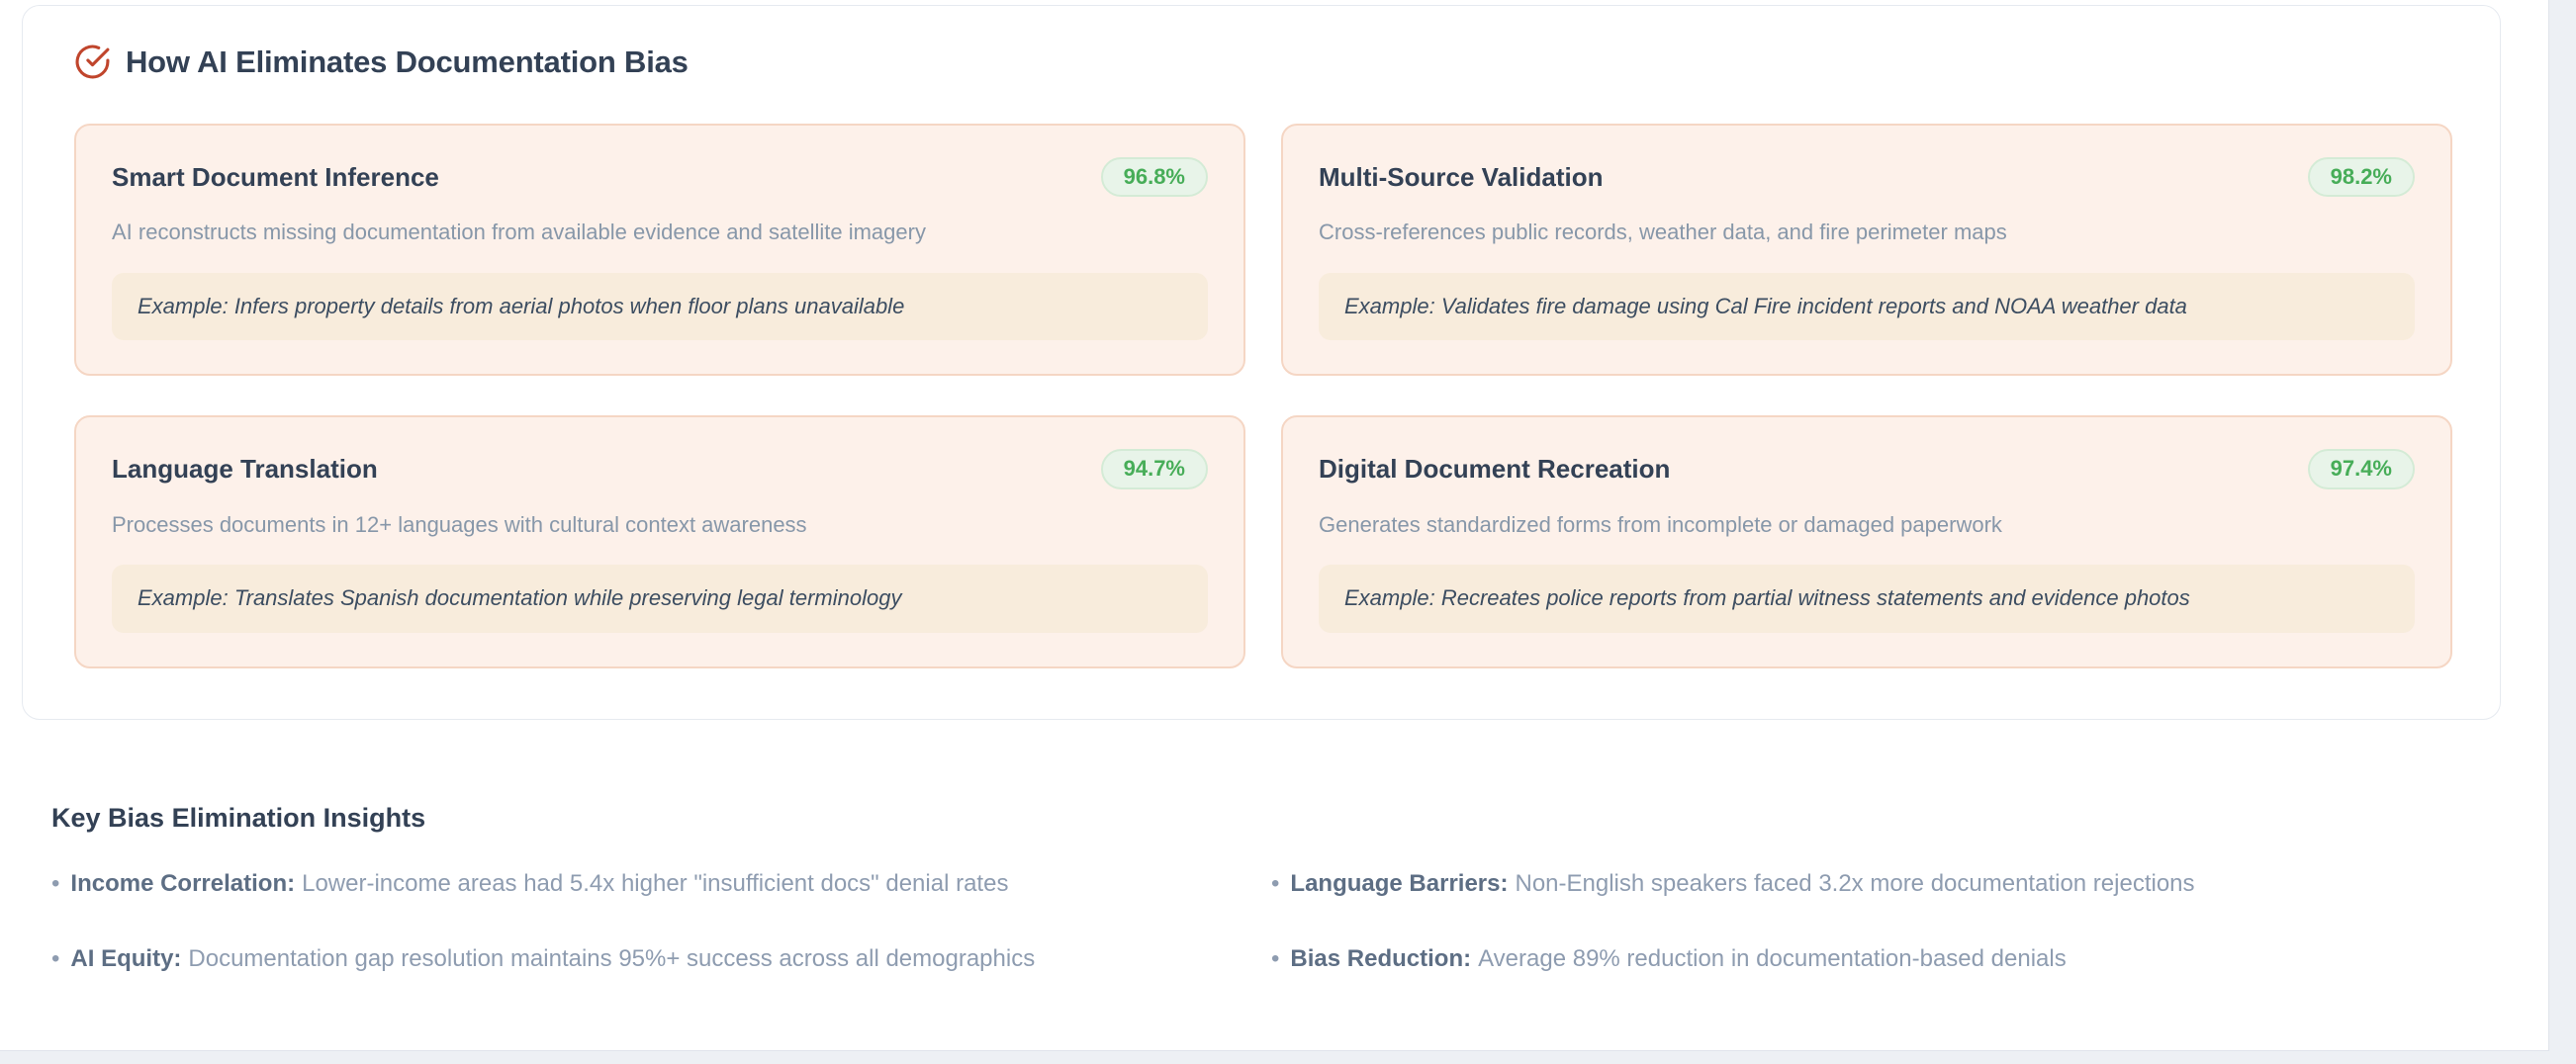  What do you see at coordinates (1461, 176) in the screenshot?
I see `capability-title: Multi-Source Validation` at bounding box center [1461, 176].